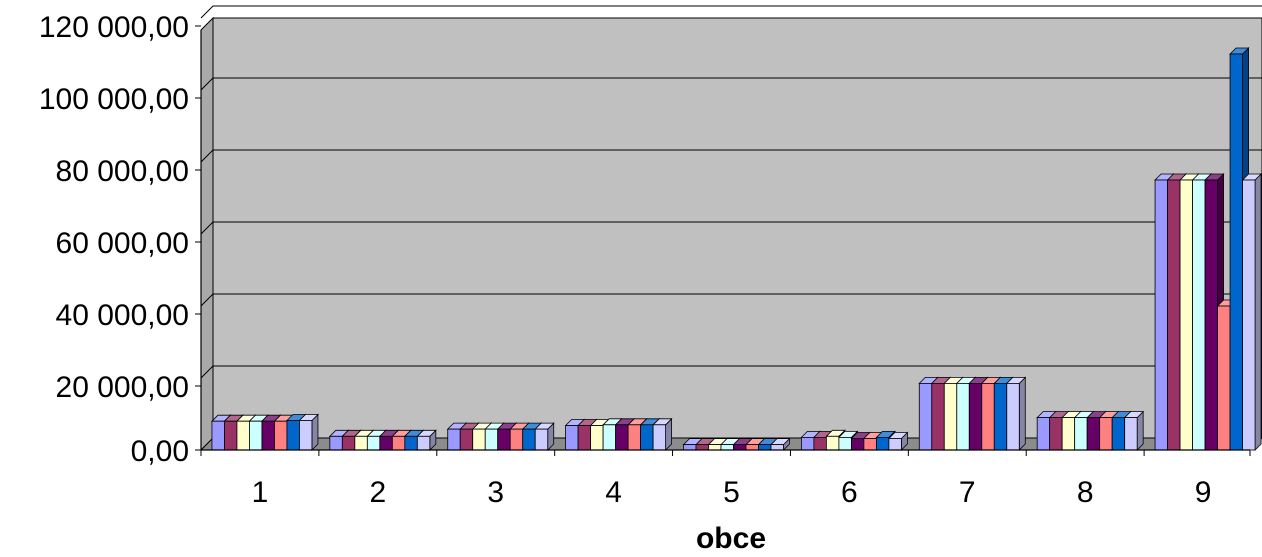  Describe the element at coordinates (613, 492) in the screenshot. I see `x-tick-label: 4` at that location.